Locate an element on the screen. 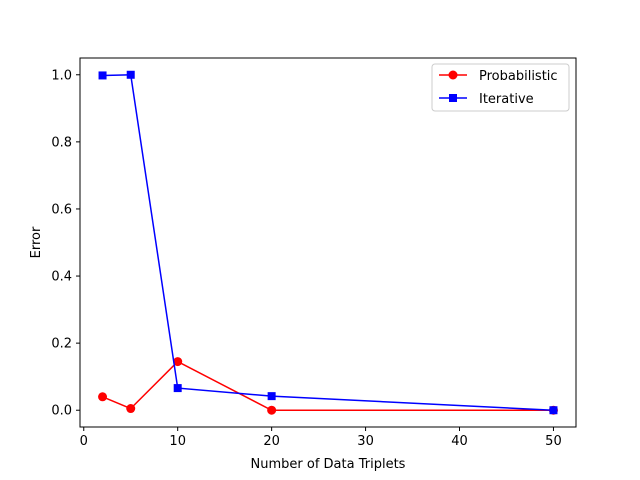  x-tick-label: 40 is located at coordinates (459, 441).